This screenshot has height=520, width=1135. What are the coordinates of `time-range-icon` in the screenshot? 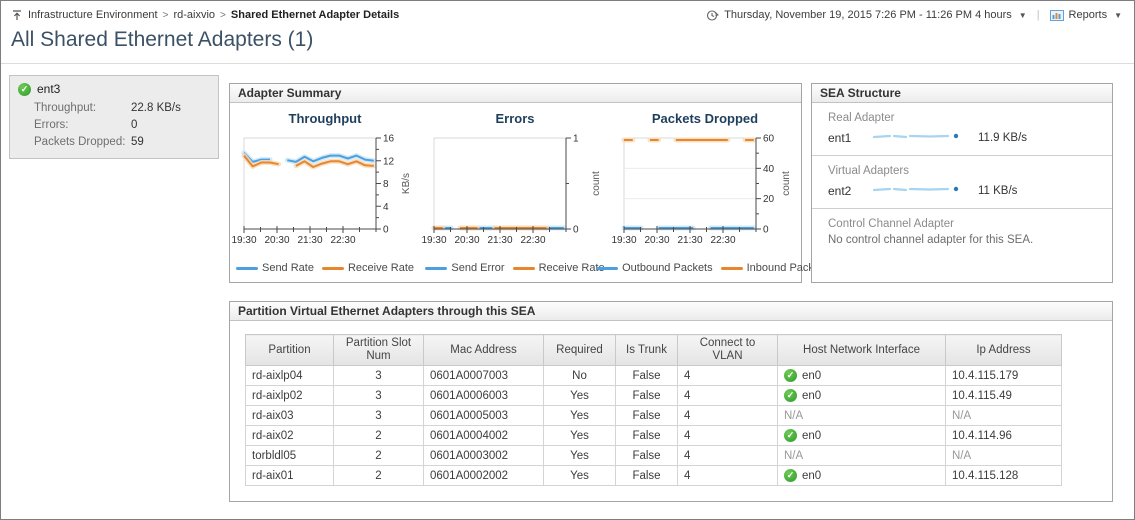 It's located at (713, 15).